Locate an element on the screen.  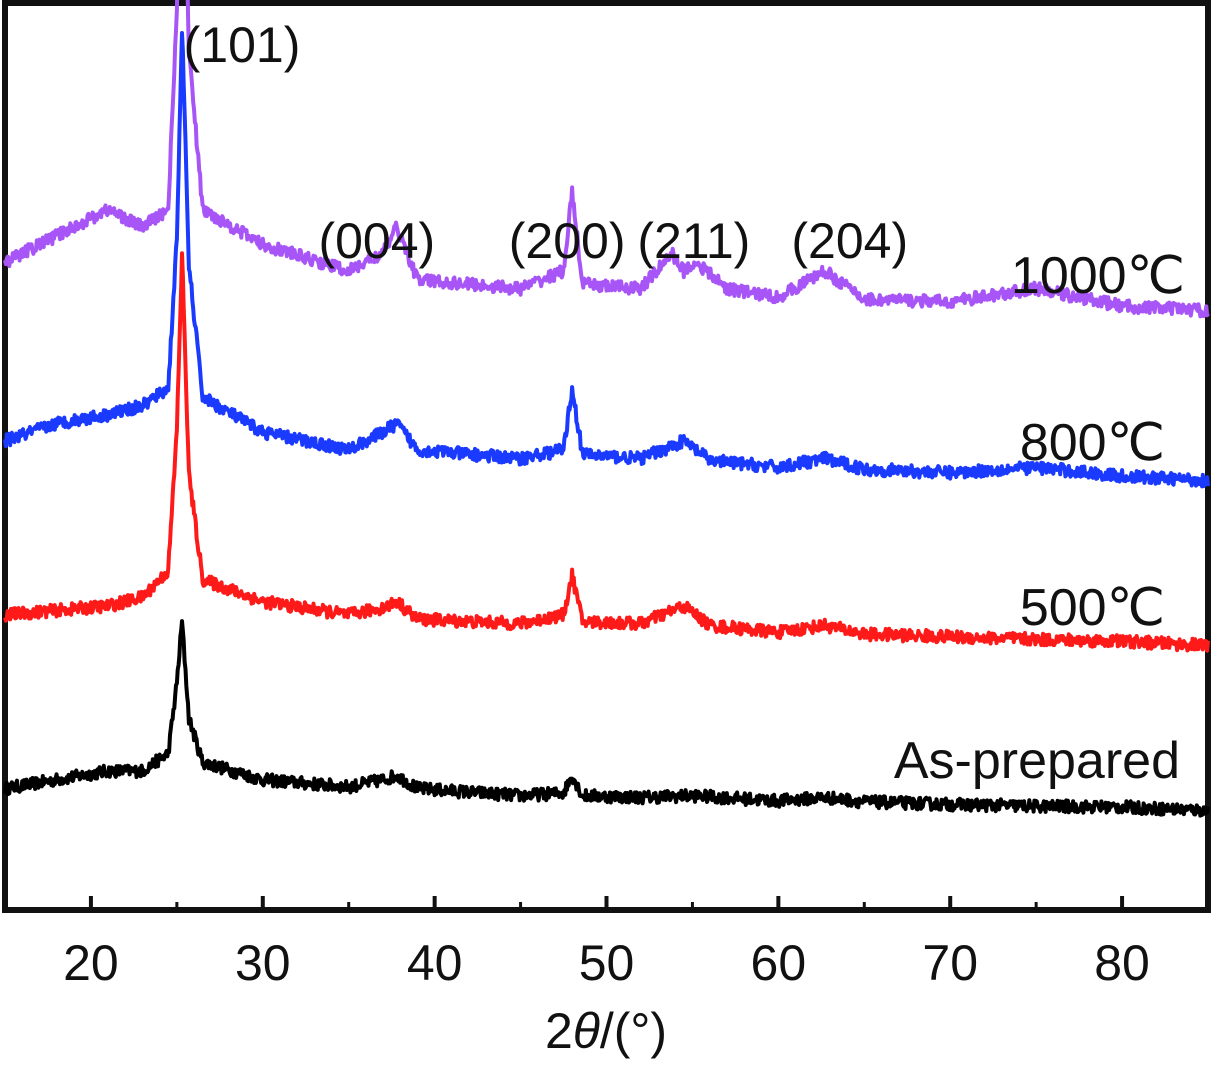
series-labels: As-prepared 500℃ 800℃ 1000℃ is located at coordinates (1039, 518).